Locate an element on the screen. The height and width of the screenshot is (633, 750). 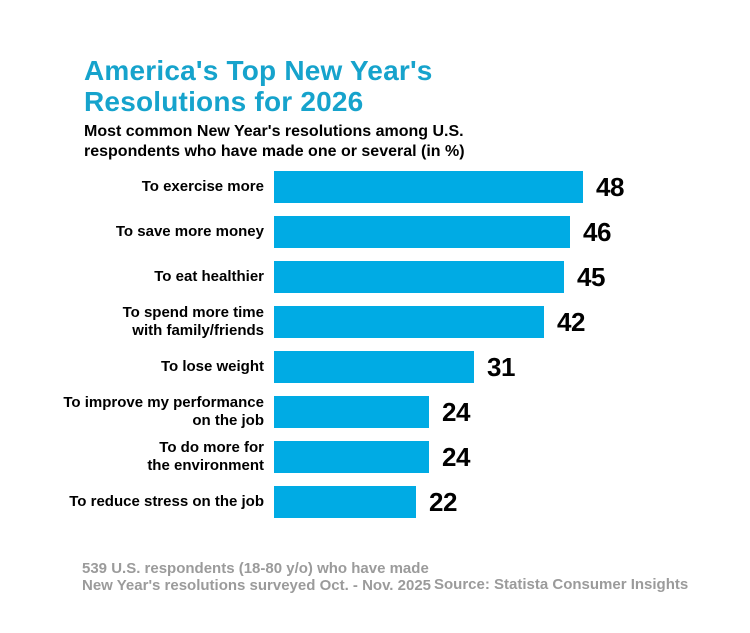
bar-cell: 42 is located at coordinates (429, 322).